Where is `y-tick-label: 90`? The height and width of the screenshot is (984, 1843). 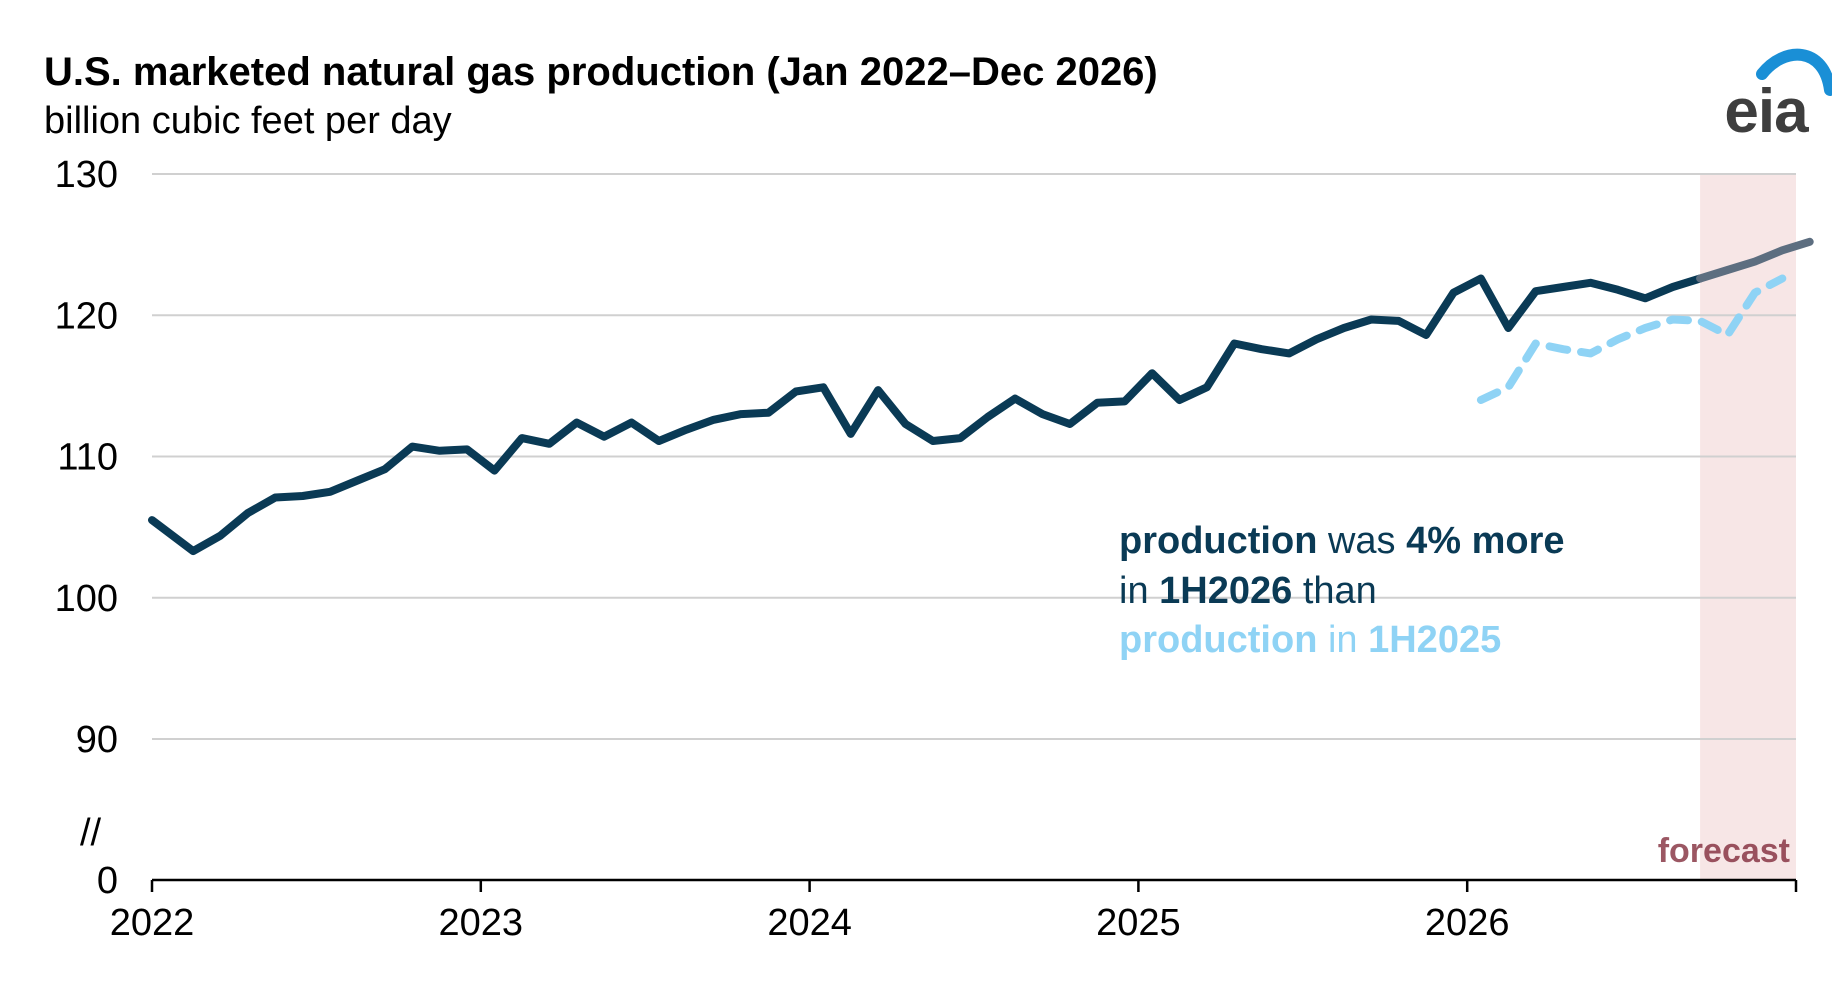
y-tick-label: 90 is located at coordinates (97, 740).